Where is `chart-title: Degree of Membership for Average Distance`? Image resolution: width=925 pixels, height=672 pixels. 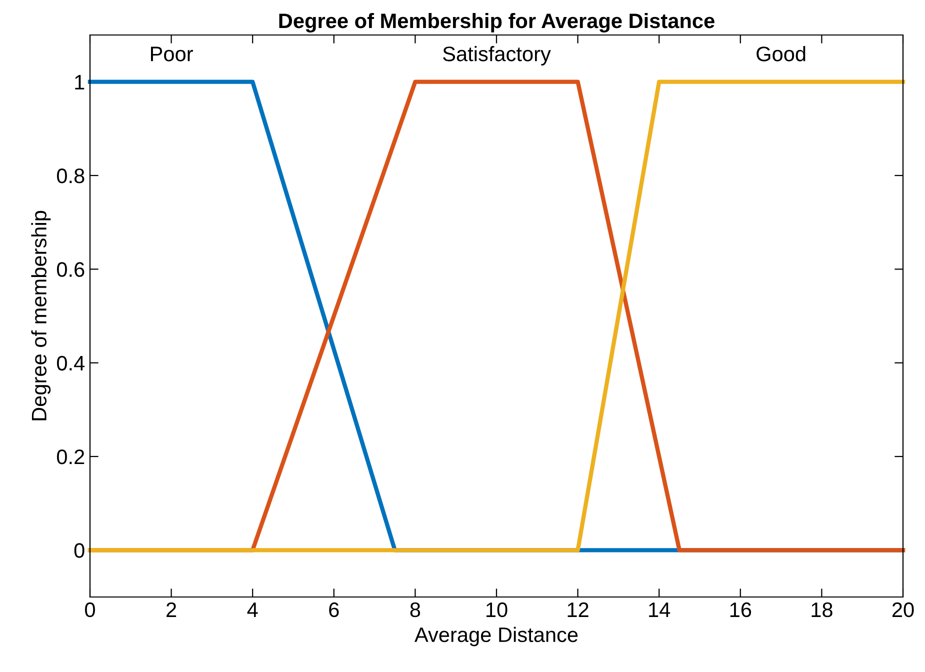 chart-title: Degree of Membership for Average Distance is located at coordinates (496, 22).